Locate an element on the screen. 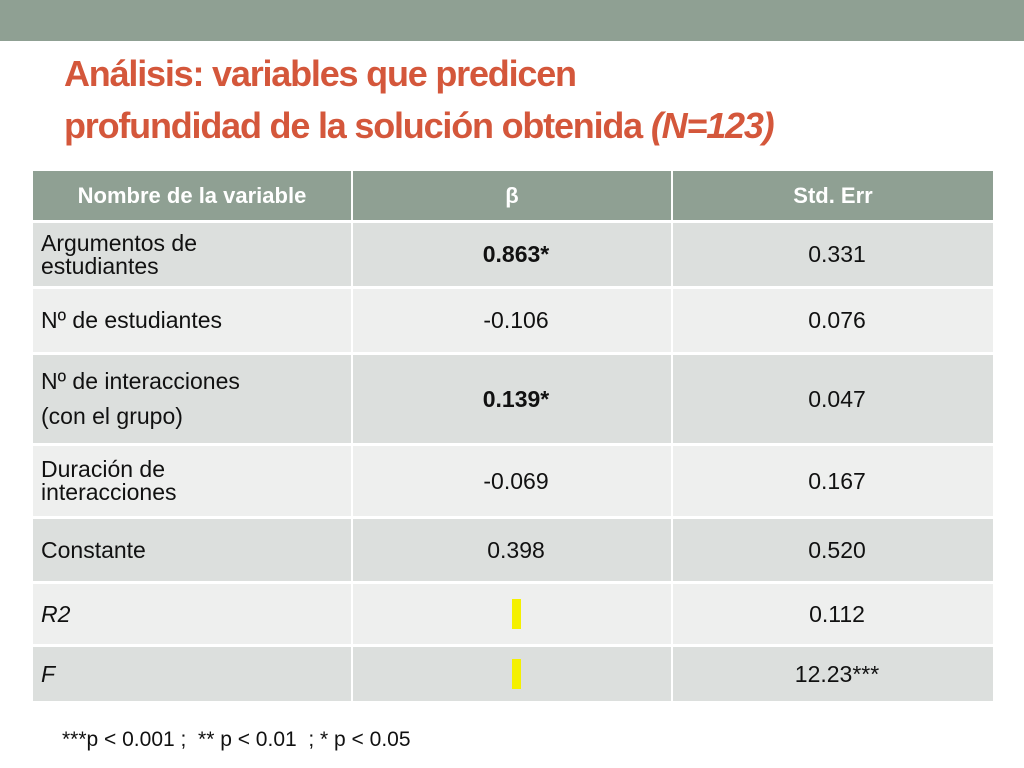 The width and height of the screenshot is (1024, 768). beta-value: -0.069 is located at coordinates (512, 481).